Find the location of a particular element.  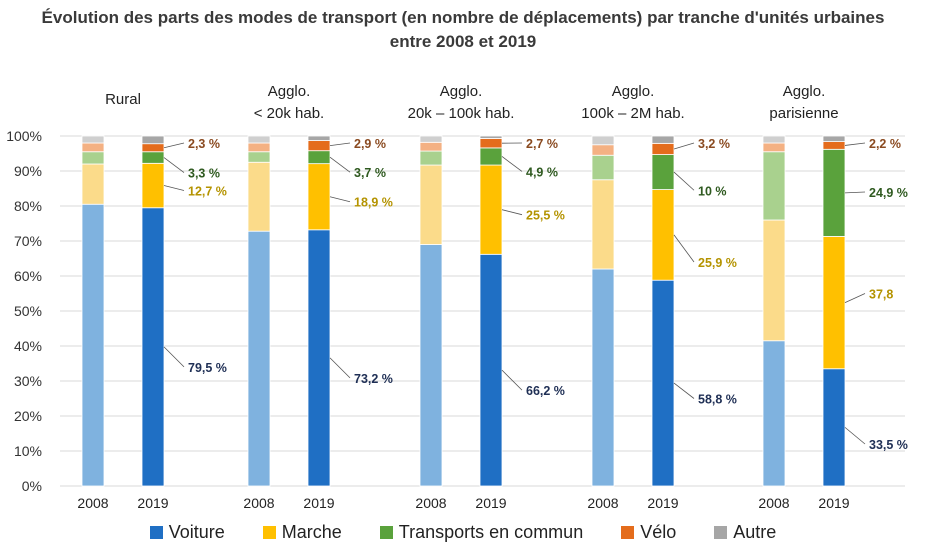

legend-label: Voiture is located at coordinates (196, 532).